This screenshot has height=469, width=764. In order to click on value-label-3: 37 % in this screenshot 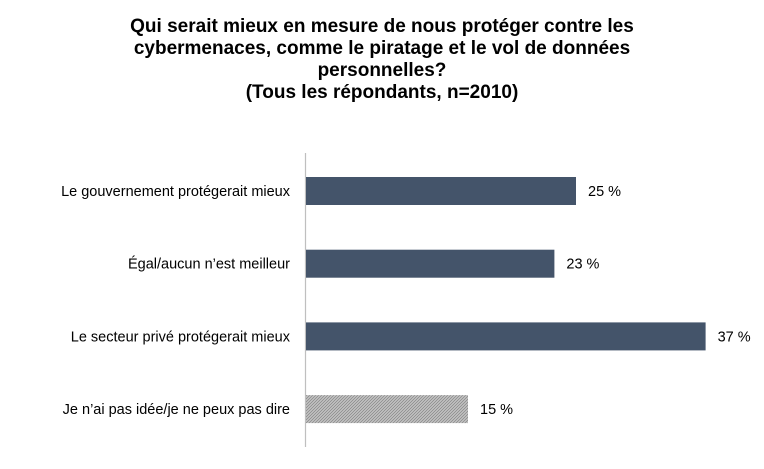, I will do `click(734, 337)`.